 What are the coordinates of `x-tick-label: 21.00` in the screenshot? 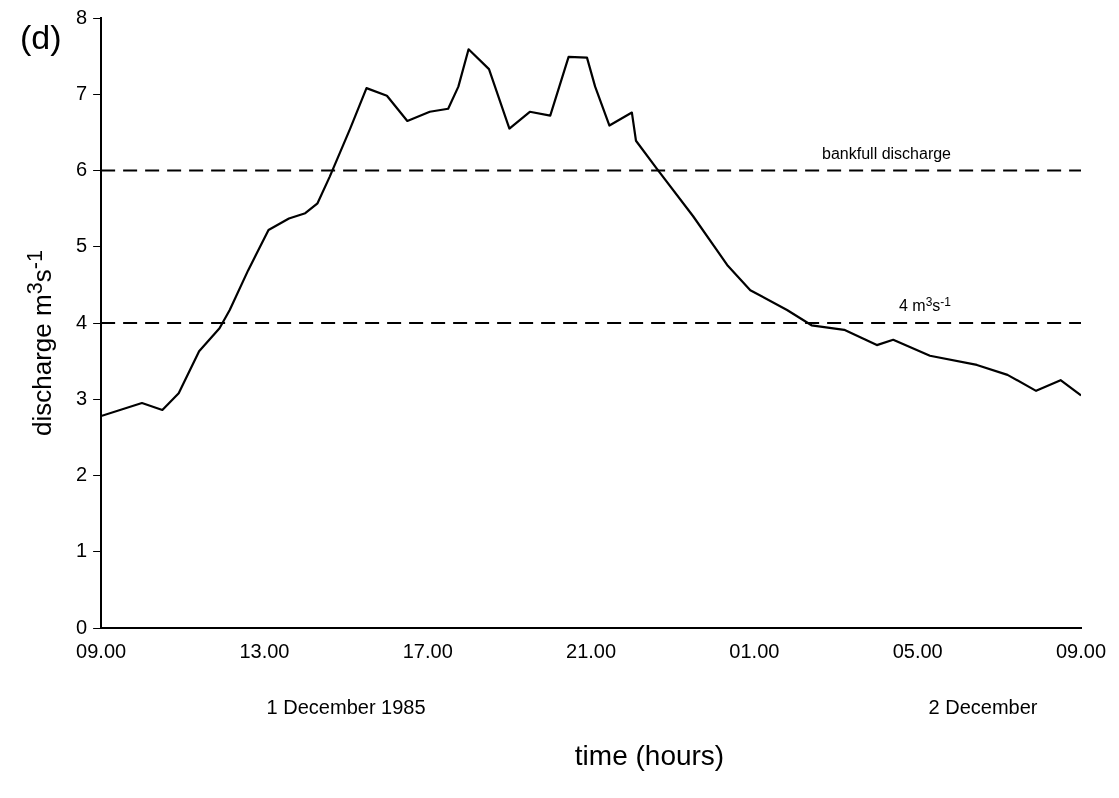 It's located at (591, 650).